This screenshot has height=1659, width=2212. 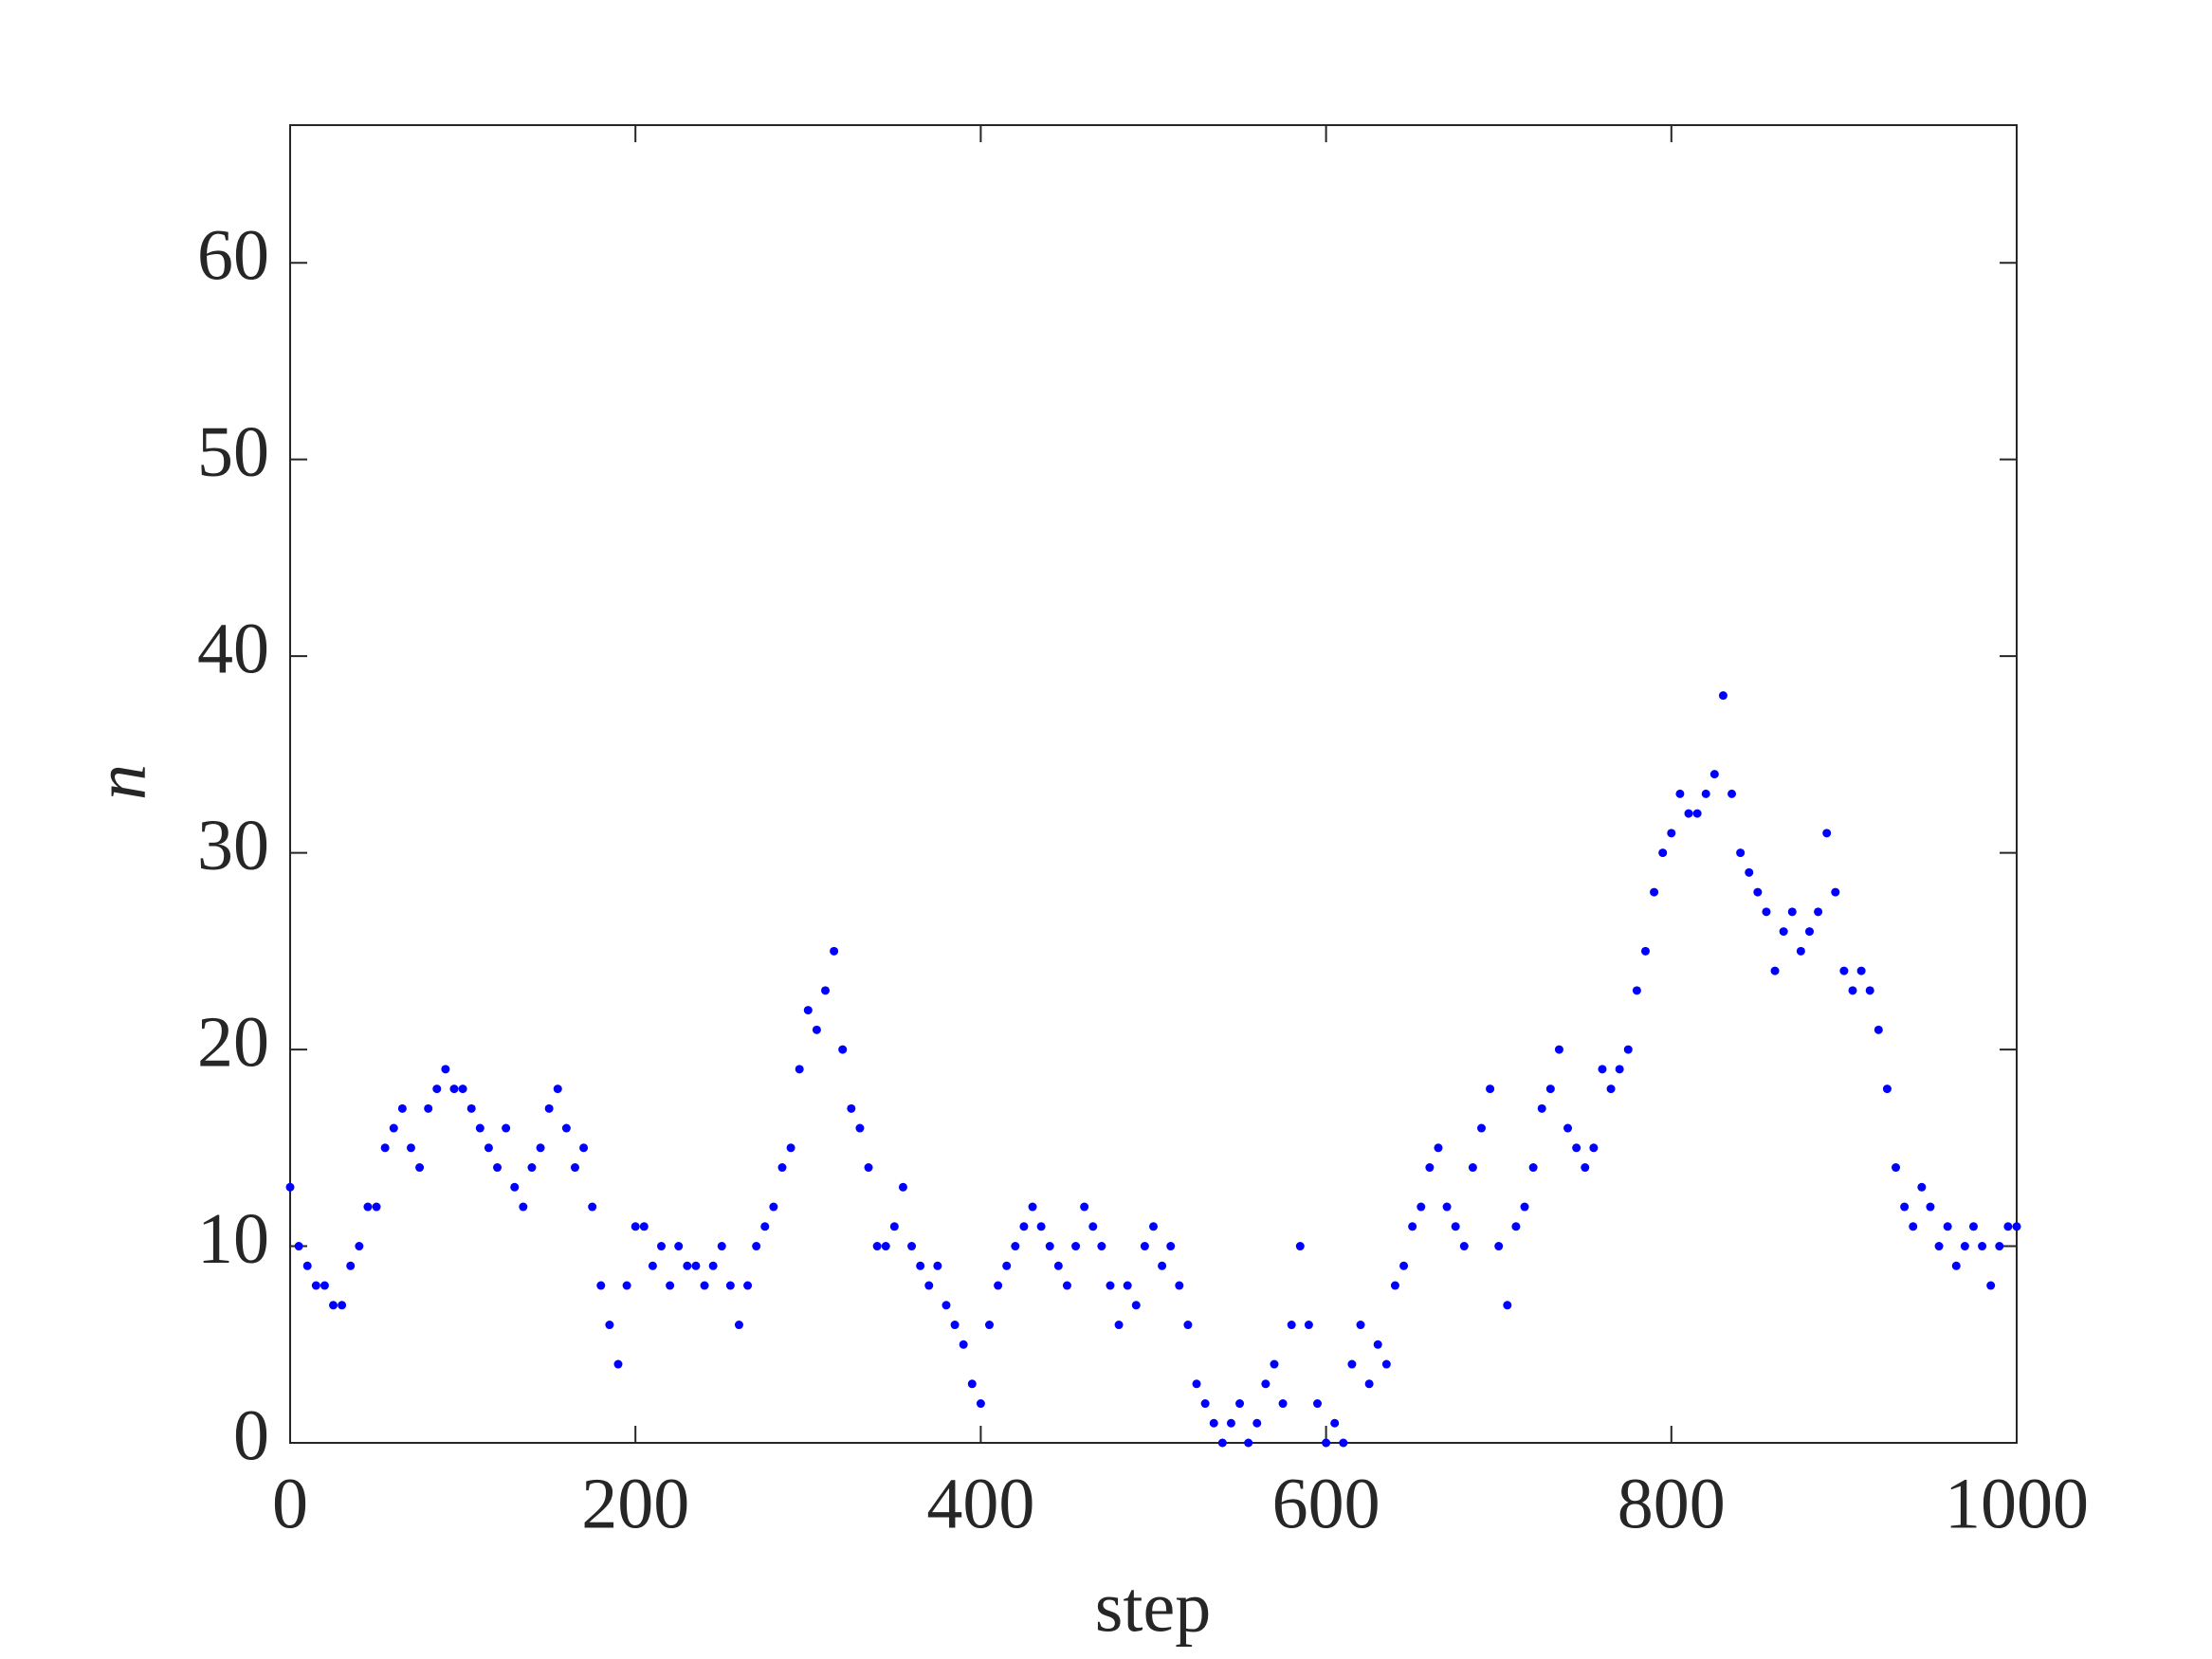 What do you see at coordinates (251, 1435) in the screenshot?
I see `y-tick-label: 0` at bounding box center [251, 1435].